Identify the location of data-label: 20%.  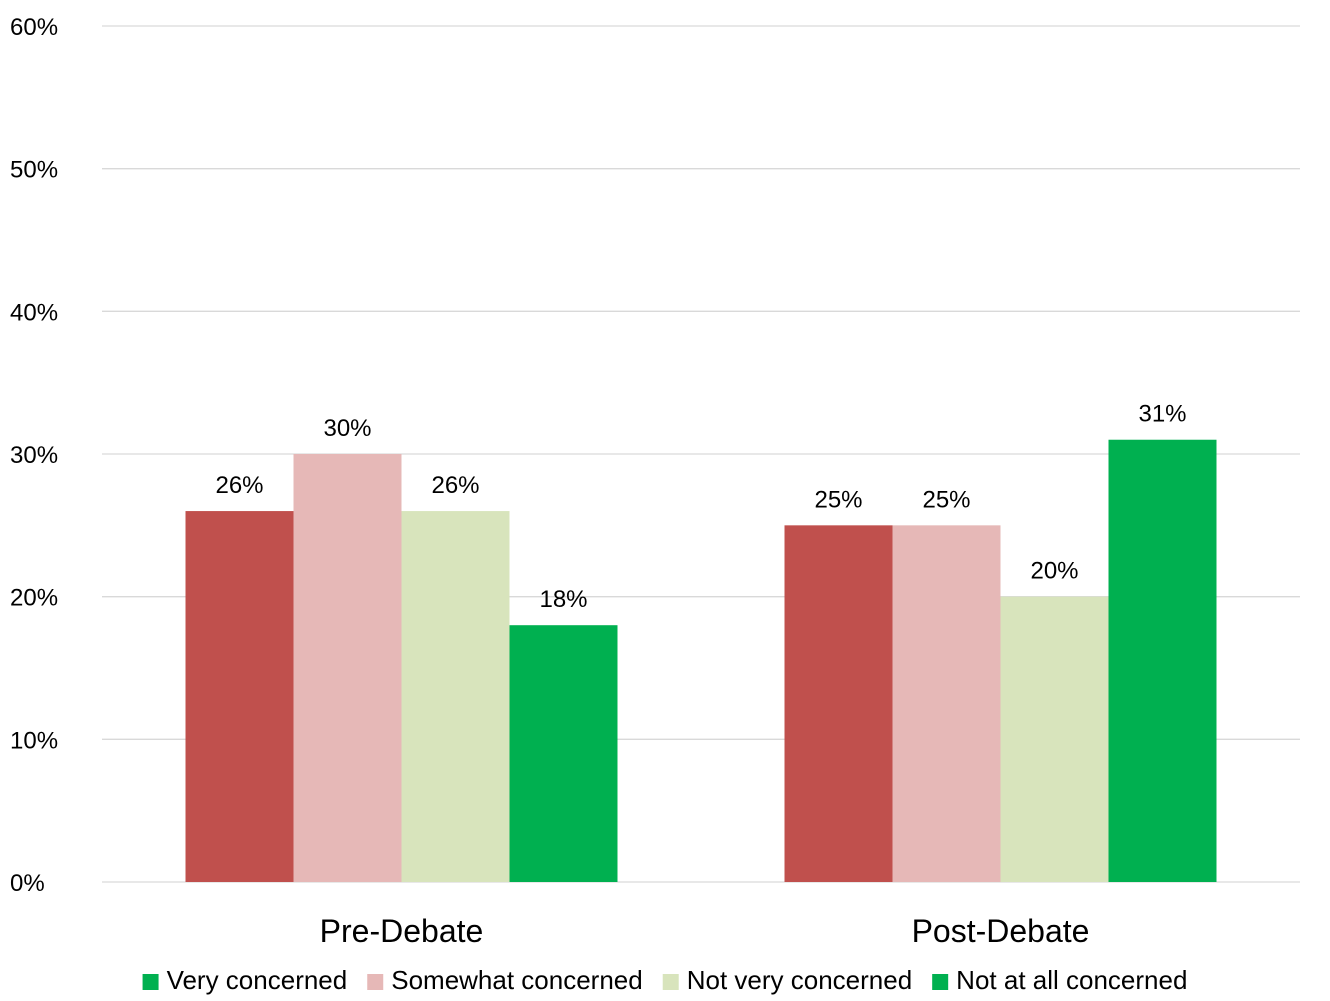
(1054, 571).